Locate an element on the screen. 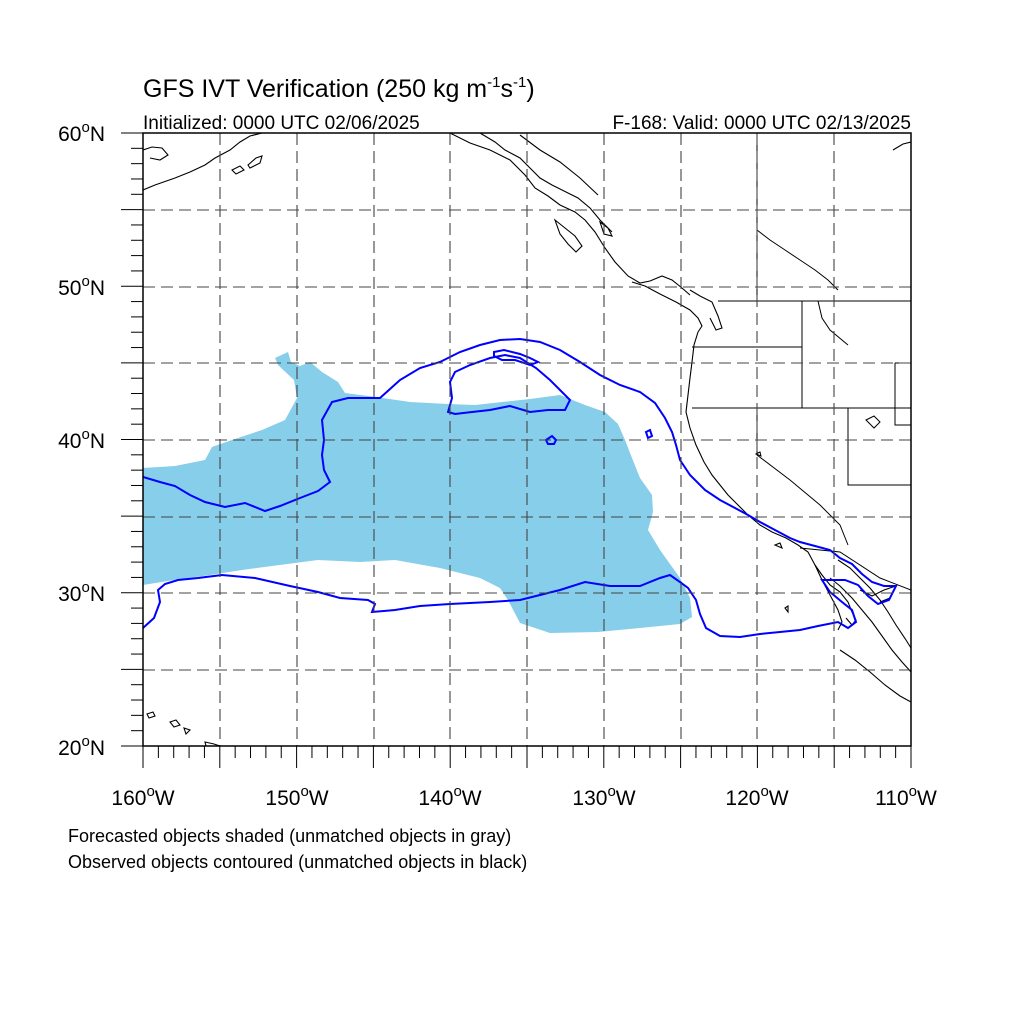  lon-label-110: 110oW is located at coordinates (906, 796).